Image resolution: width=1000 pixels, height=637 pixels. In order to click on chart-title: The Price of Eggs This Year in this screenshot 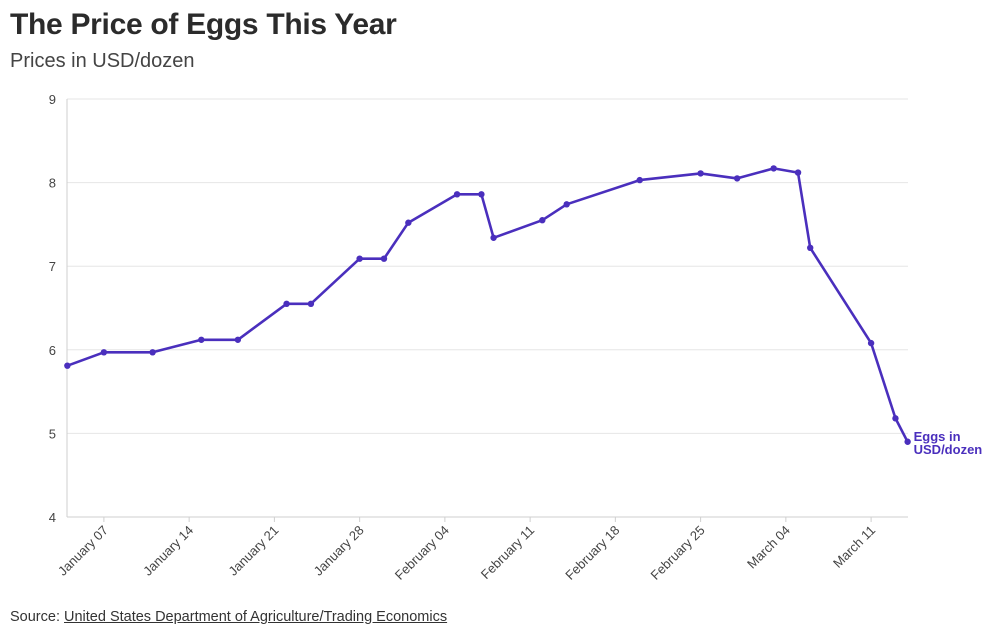, I will do `click(203, 24)`.